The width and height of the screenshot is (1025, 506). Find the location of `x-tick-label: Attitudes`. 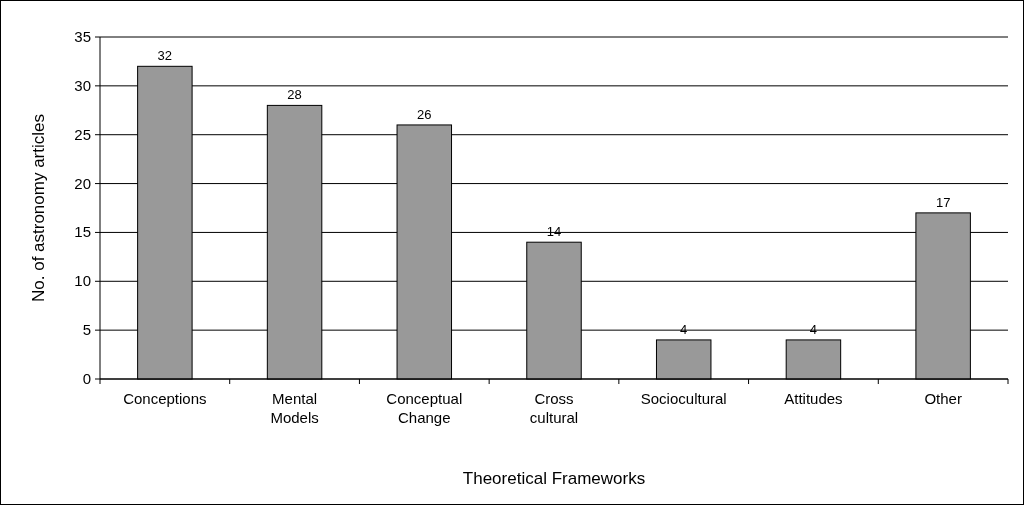

x-tick-label: Attitudes is located at coordinates (813, 398).